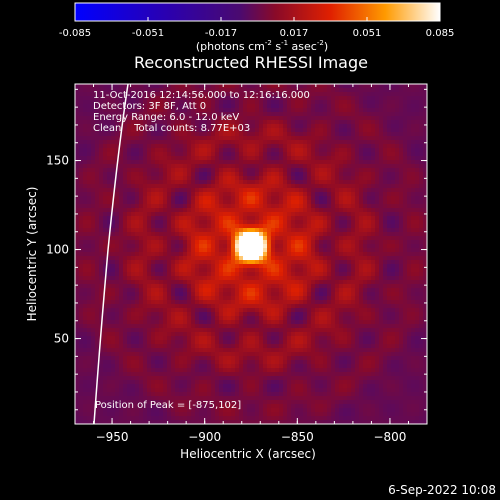 The image size is (500, 500). What do you see at coordinates (294, 33) in the screenshot?
I see `colorbar-tick-label: 0.017` at bounding box center [294, 33].